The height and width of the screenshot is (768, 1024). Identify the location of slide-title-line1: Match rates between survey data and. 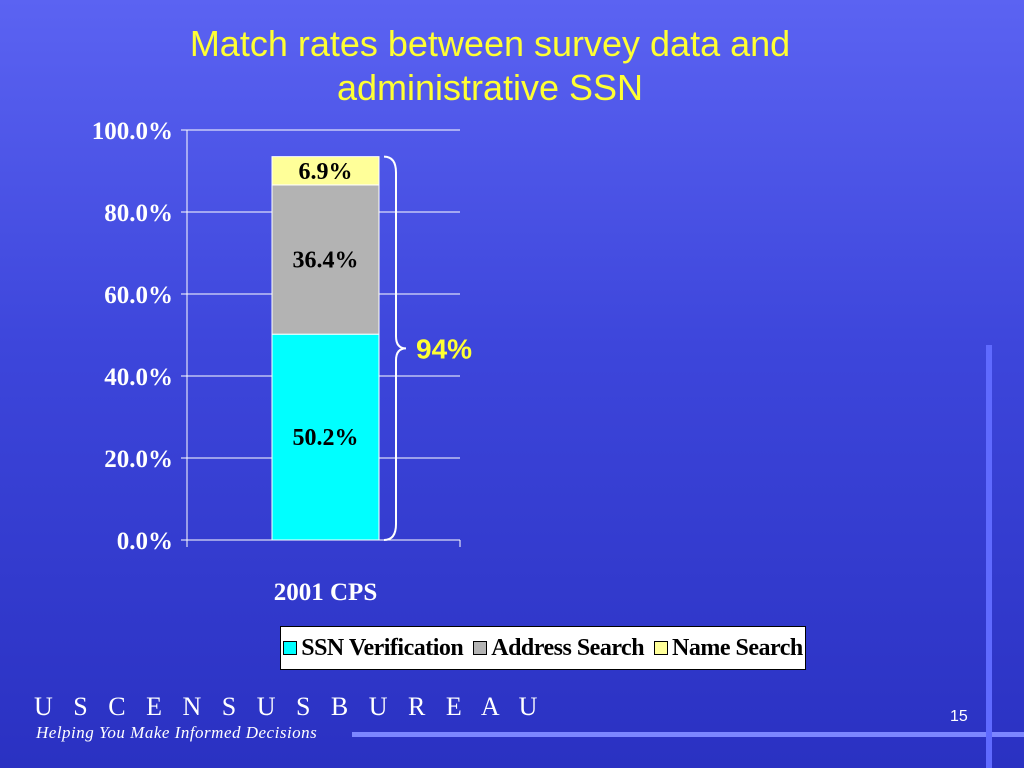
(490, 43).